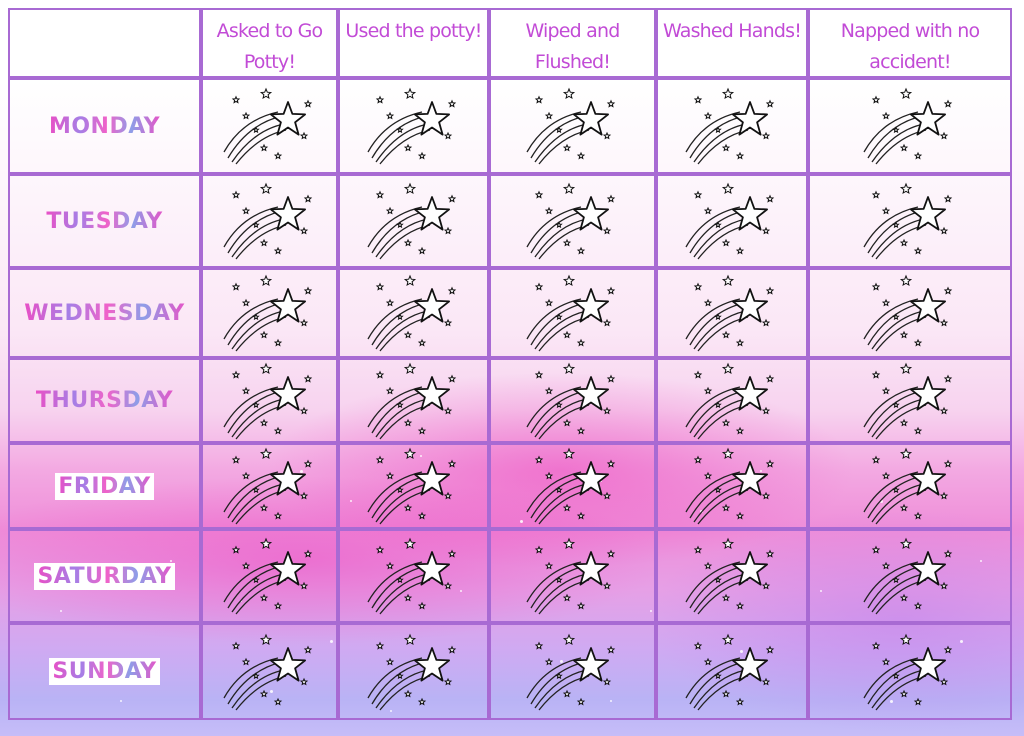 The height and width of the screenshot is (736, 1024). I want to click on day-label-box: THURSDAY, so click(104, 400).